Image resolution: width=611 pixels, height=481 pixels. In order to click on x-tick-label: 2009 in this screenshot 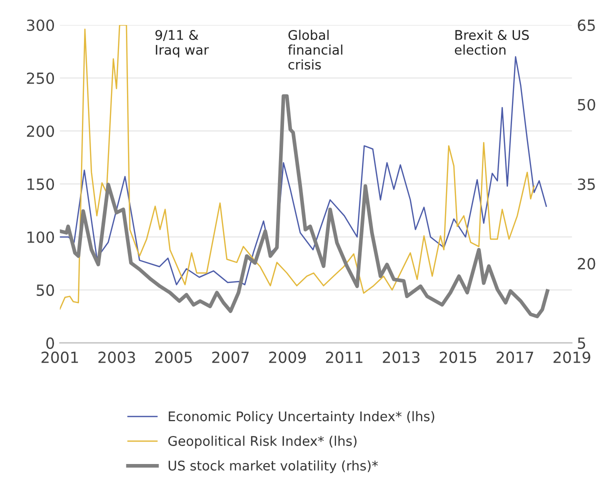, I will do `click(287, 358)`.